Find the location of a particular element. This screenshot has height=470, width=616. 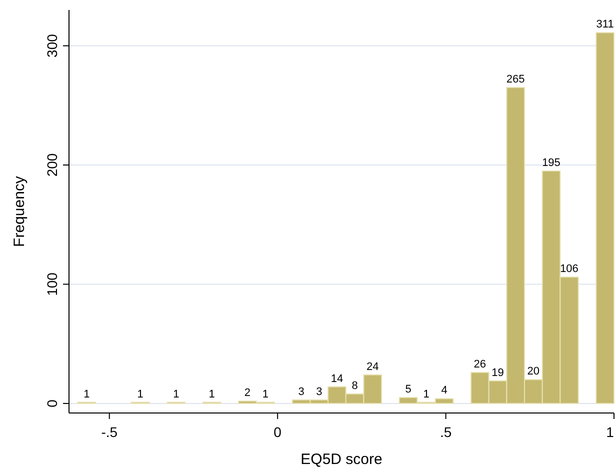

data-label: 195 is located at coordinates (551, 162).